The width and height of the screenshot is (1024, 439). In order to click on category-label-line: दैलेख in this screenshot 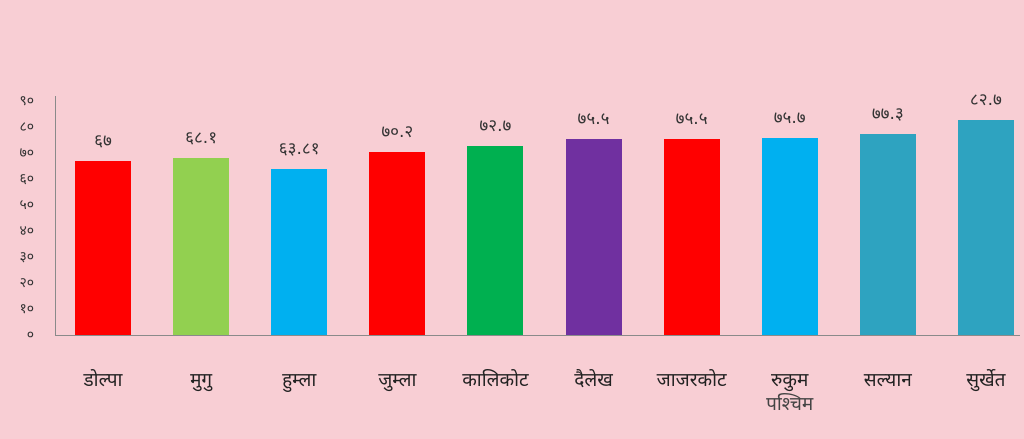, I will do `click(593, 380)`.